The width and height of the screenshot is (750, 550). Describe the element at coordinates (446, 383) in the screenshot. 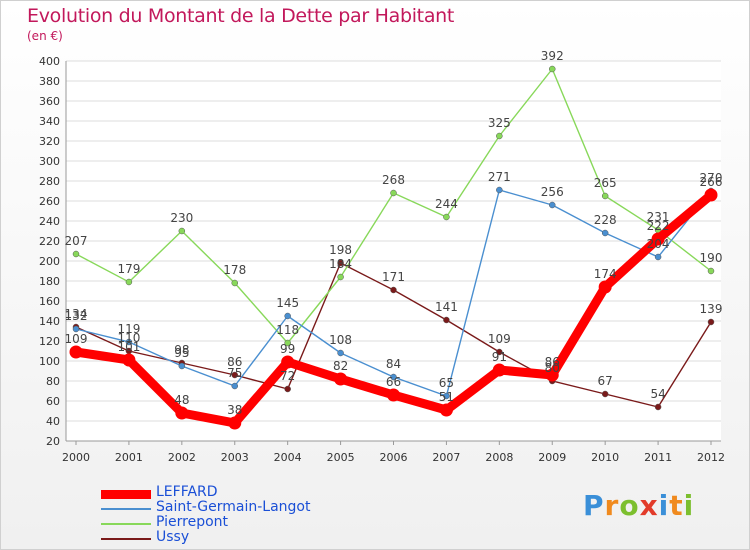

I see `data-label: 65` at that location.